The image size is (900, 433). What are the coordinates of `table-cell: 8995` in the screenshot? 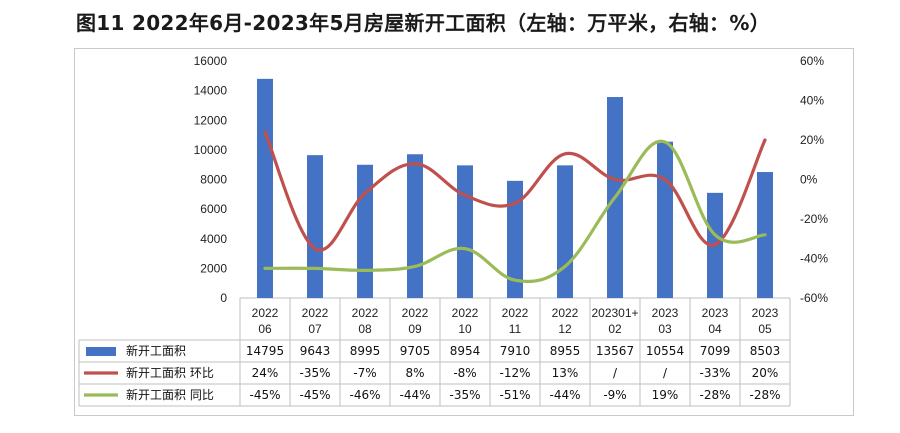 It's located at (365, 351).